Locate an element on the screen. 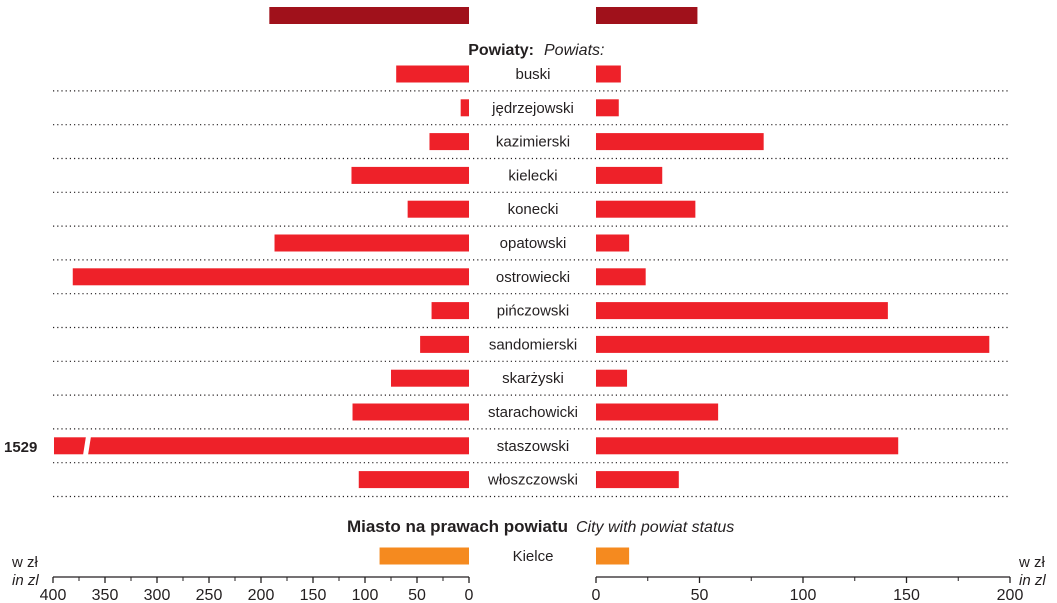 The image size is (1057, 603). city-title-en: City with powiat status is located at coordinates (655, 527).